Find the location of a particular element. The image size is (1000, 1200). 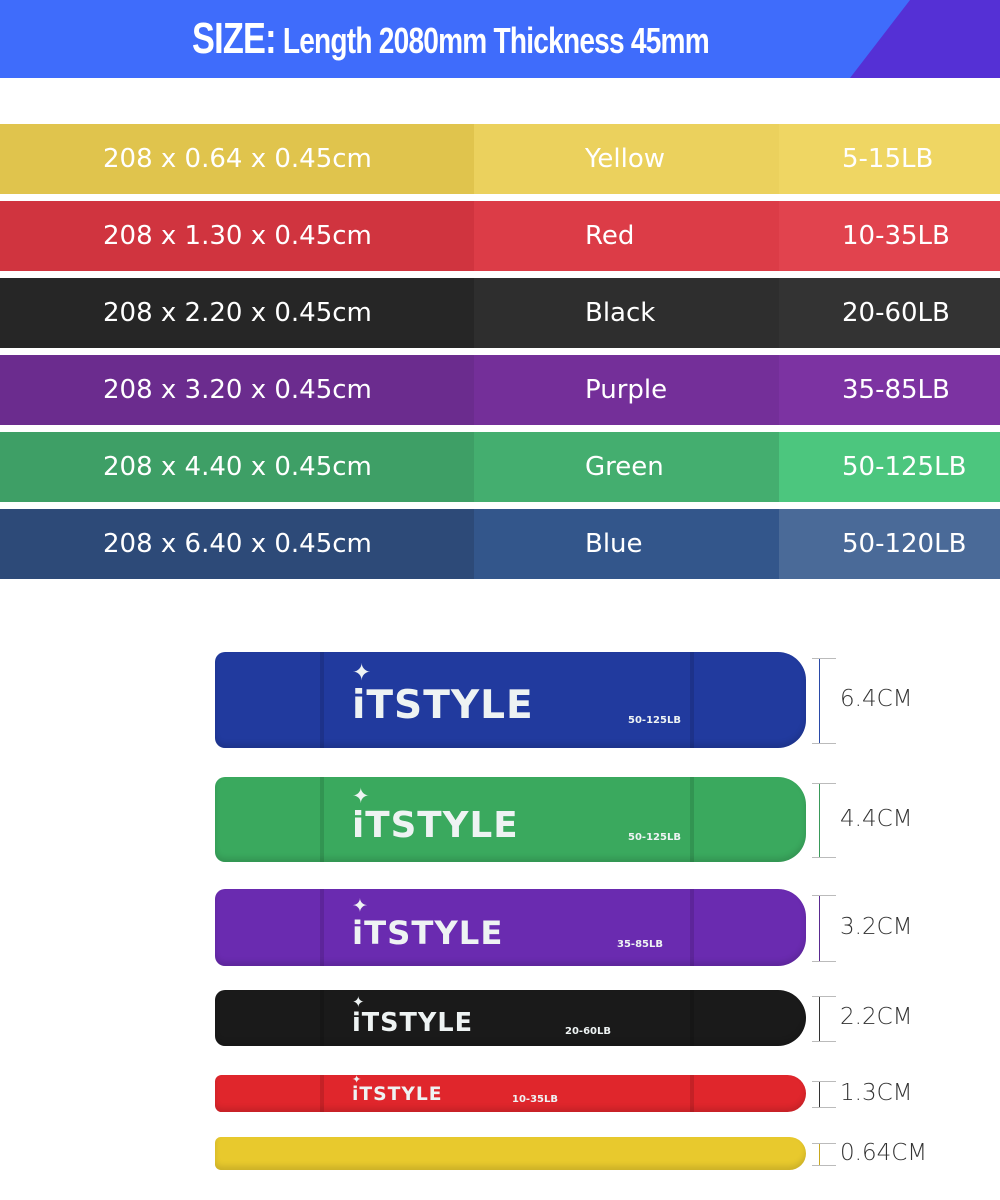

width-label: 0.64CM is located at coordinates (884, 1152).